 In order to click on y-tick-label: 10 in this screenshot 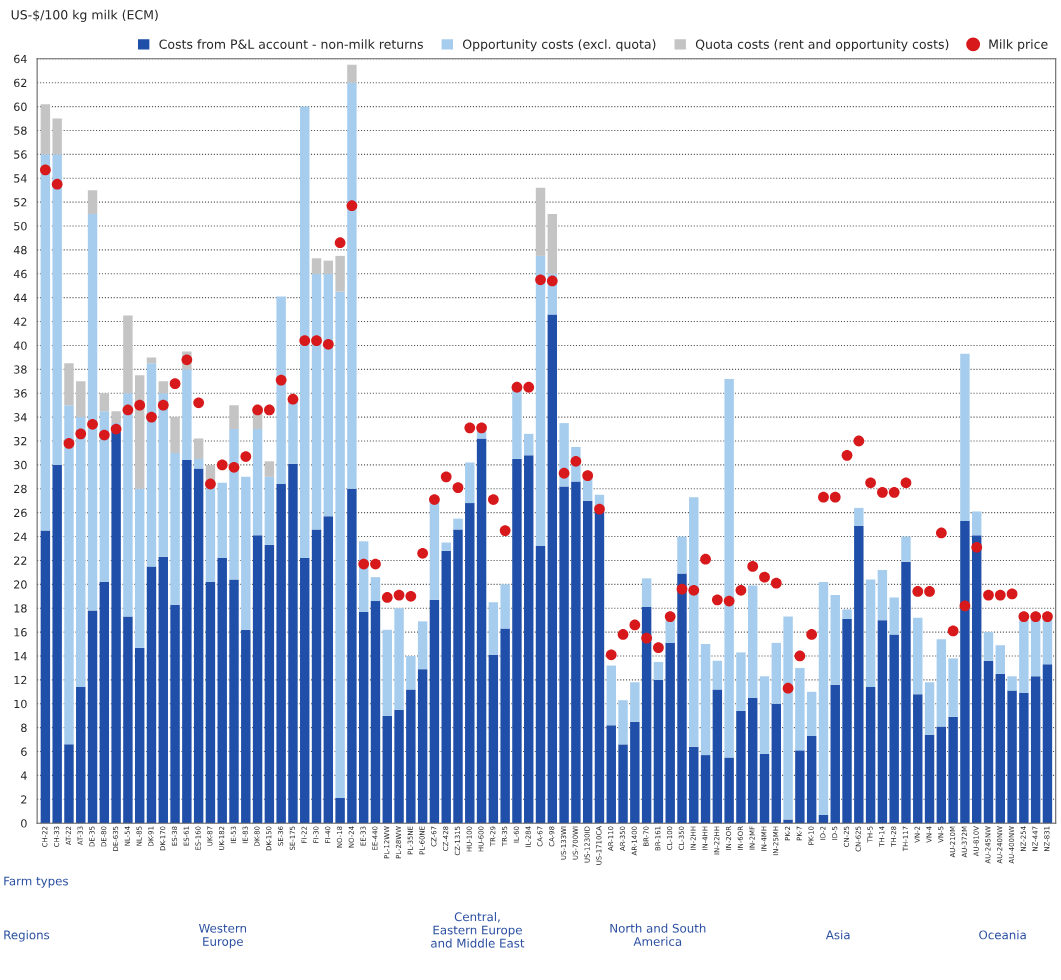, I will do `click(20, 704)`.